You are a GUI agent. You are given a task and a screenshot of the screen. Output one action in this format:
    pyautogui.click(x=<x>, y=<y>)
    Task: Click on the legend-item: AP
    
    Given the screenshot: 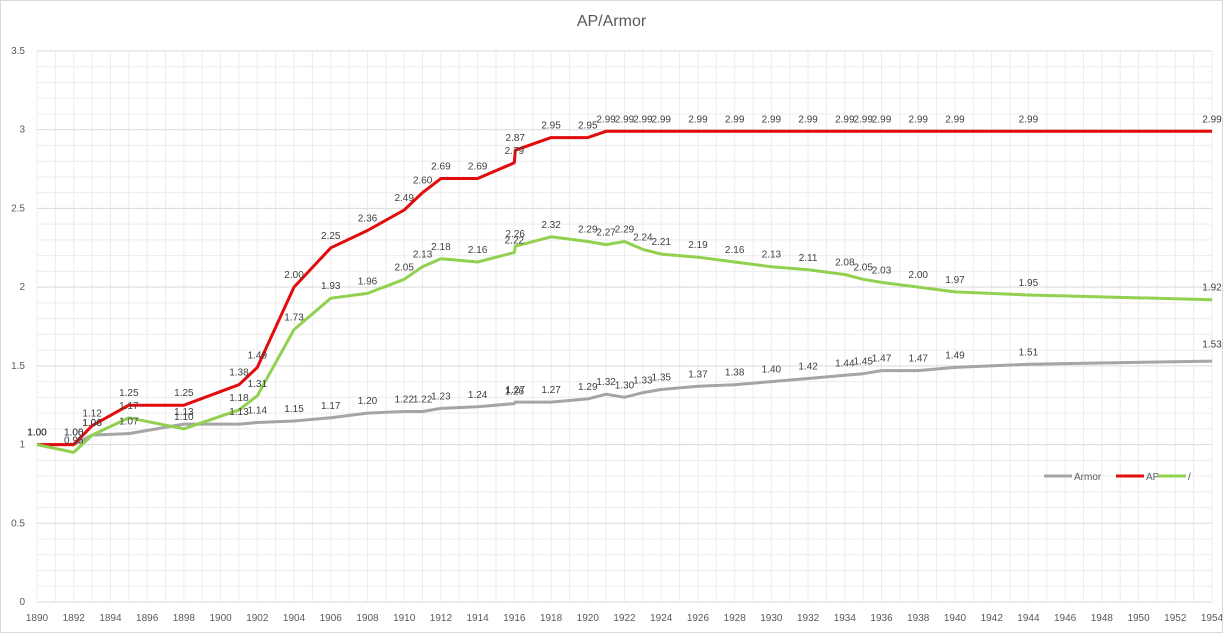 What is the action you would take?
    pyautogui.click(x=1138, y=477)
    